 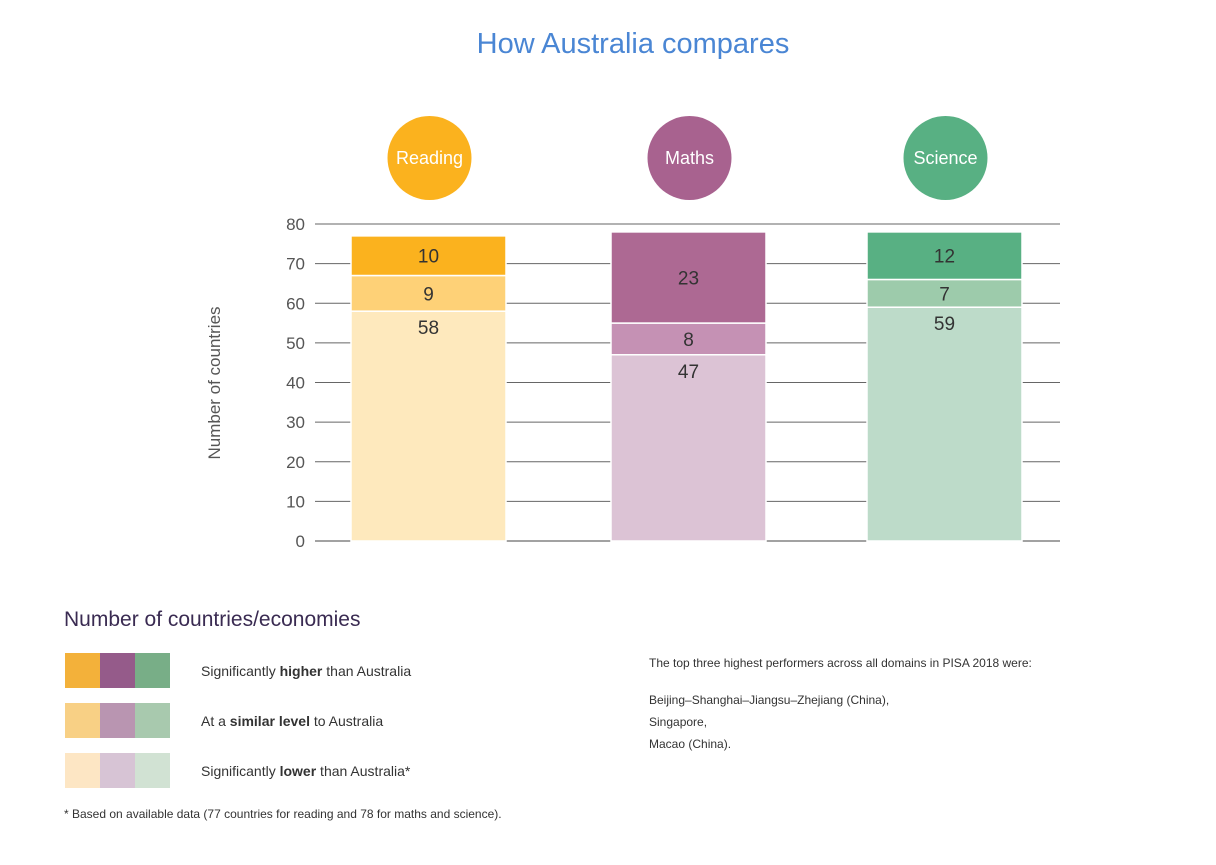 I want to click on y-tick-label: 20, so click(x=295, y=462).